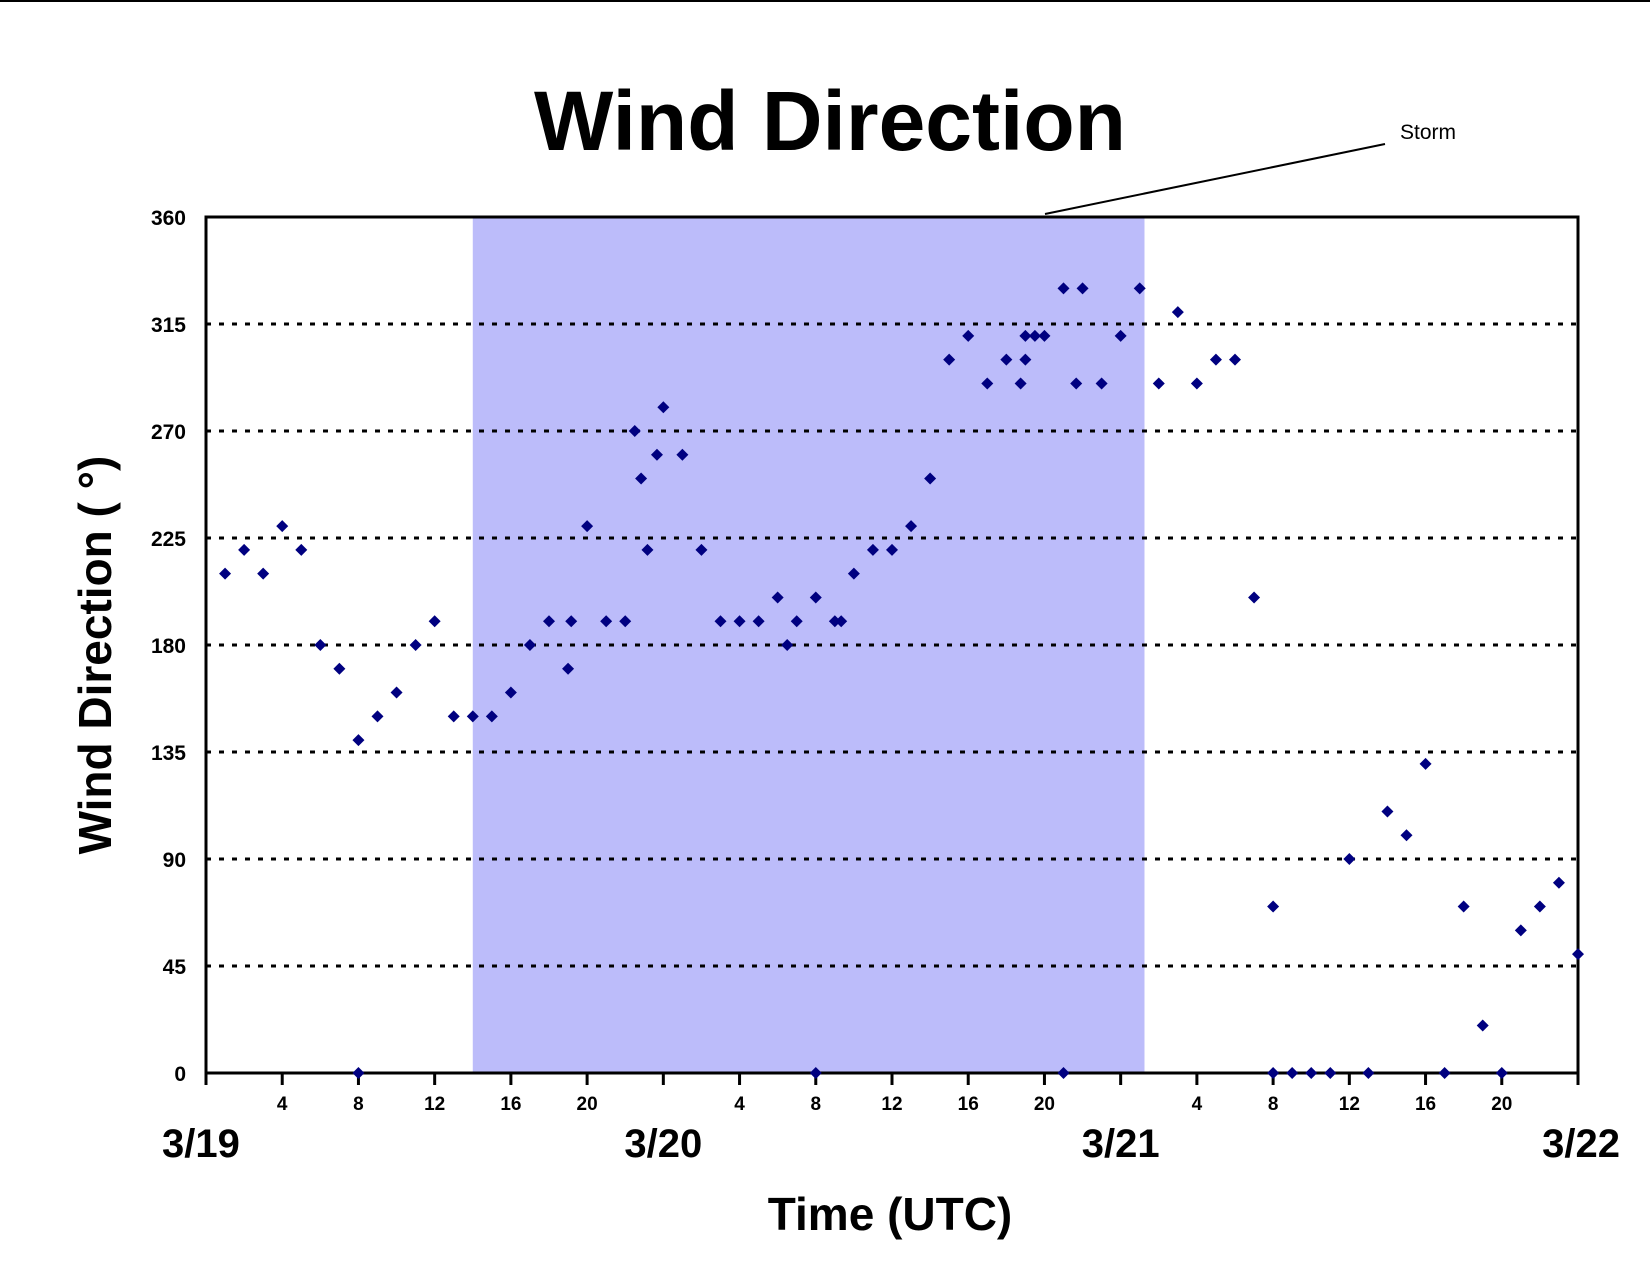 This screenshot has height=1280, width=1650. What do you see at coordinates (168, 218) in the screenshot?
I see `y-tick-label: 360` at bounding box center [168, 218].